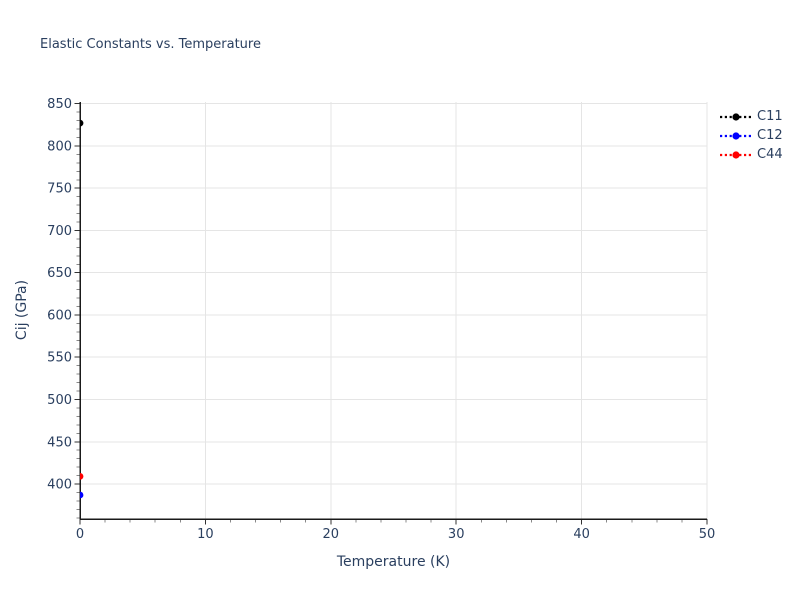 This screenshot has width=800, height=600. Describe the element at coordinates (331, 534) in the screenshot. I see `x-tick-label: 20` at that location.